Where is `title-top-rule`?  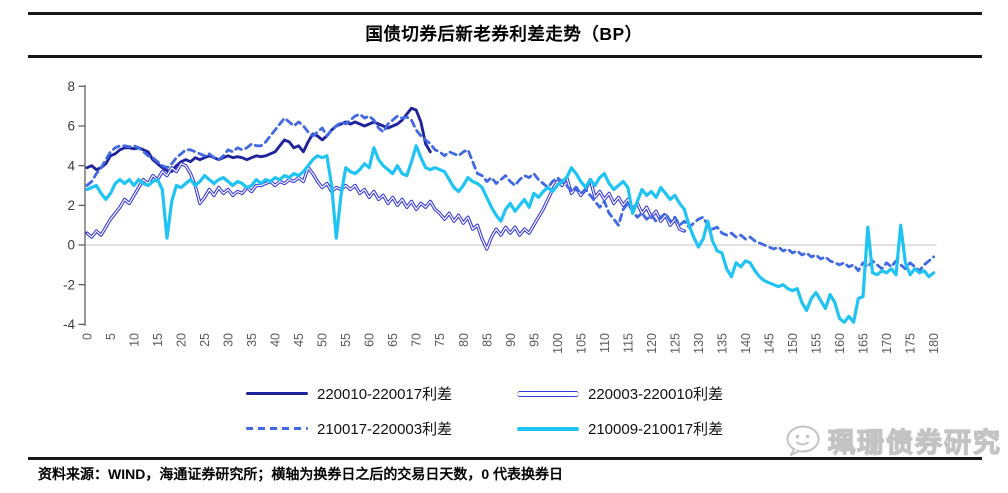 title-top-rule is located at coordinates (505, 13).